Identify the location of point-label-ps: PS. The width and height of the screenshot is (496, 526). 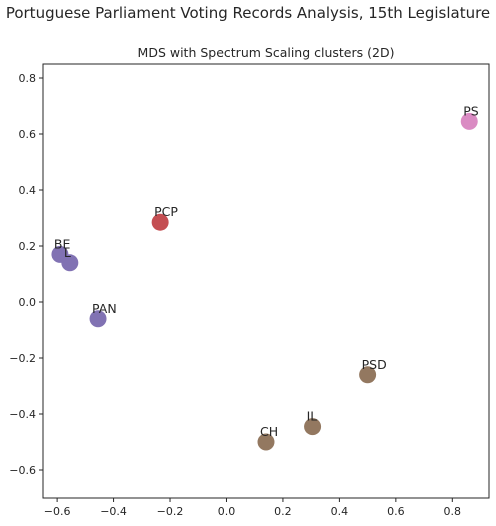
(471, 110).